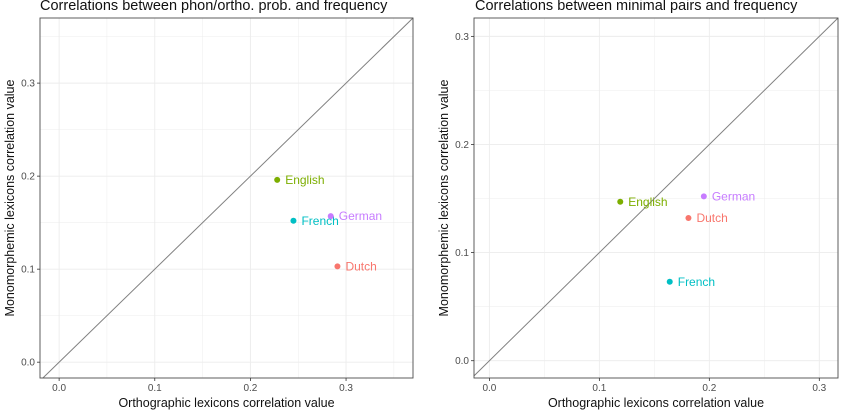 The image size is (850, 413). Describe the element at coordinates (696, 282) in the screenshot. I see `data-label-french: French` at that location.